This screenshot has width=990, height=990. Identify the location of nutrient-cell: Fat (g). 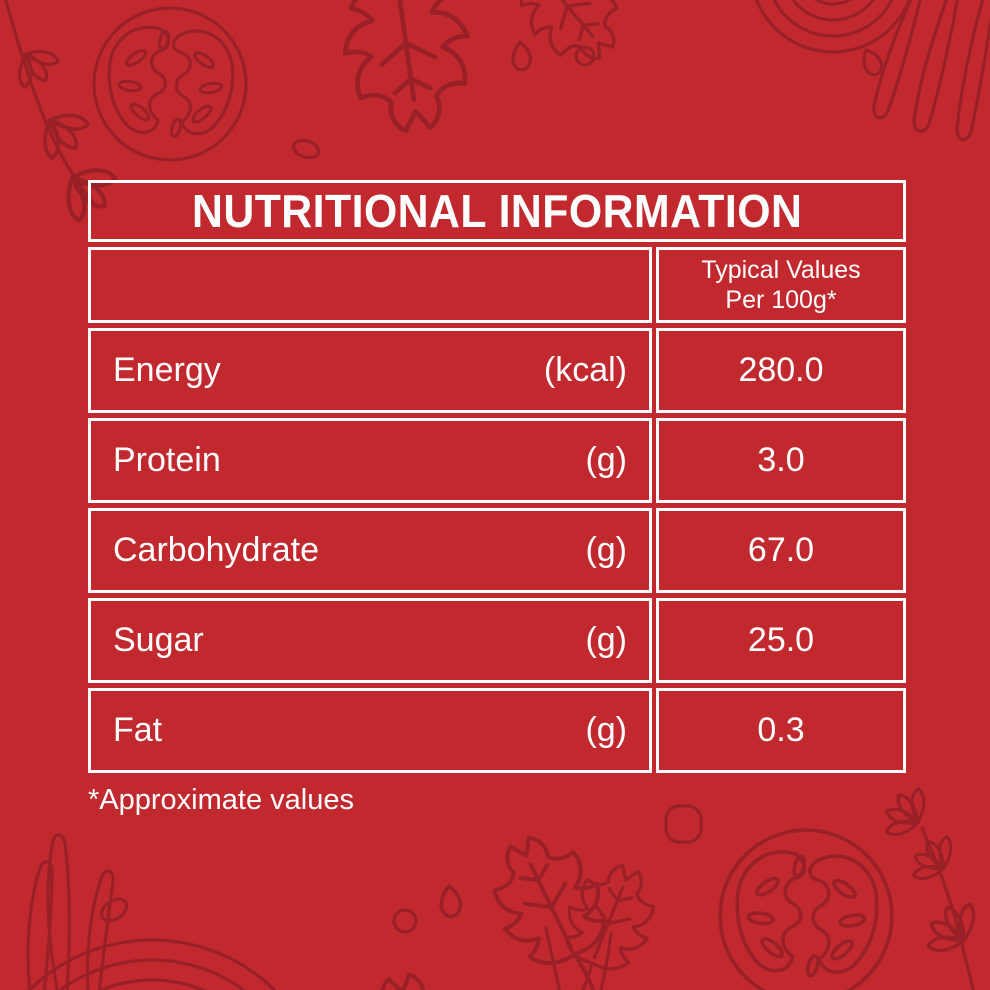
(370, 730).